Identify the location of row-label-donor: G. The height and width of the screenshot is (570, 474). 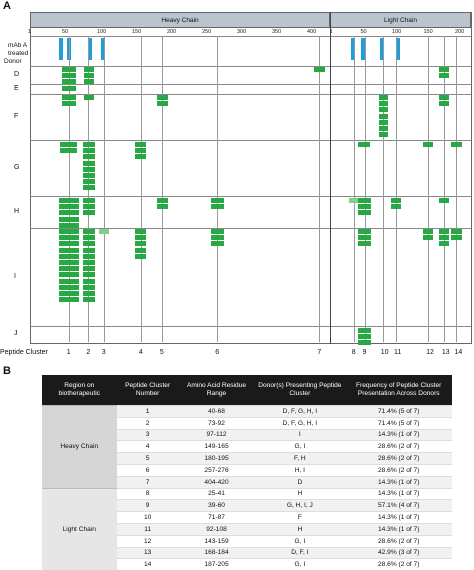
(17, 167).